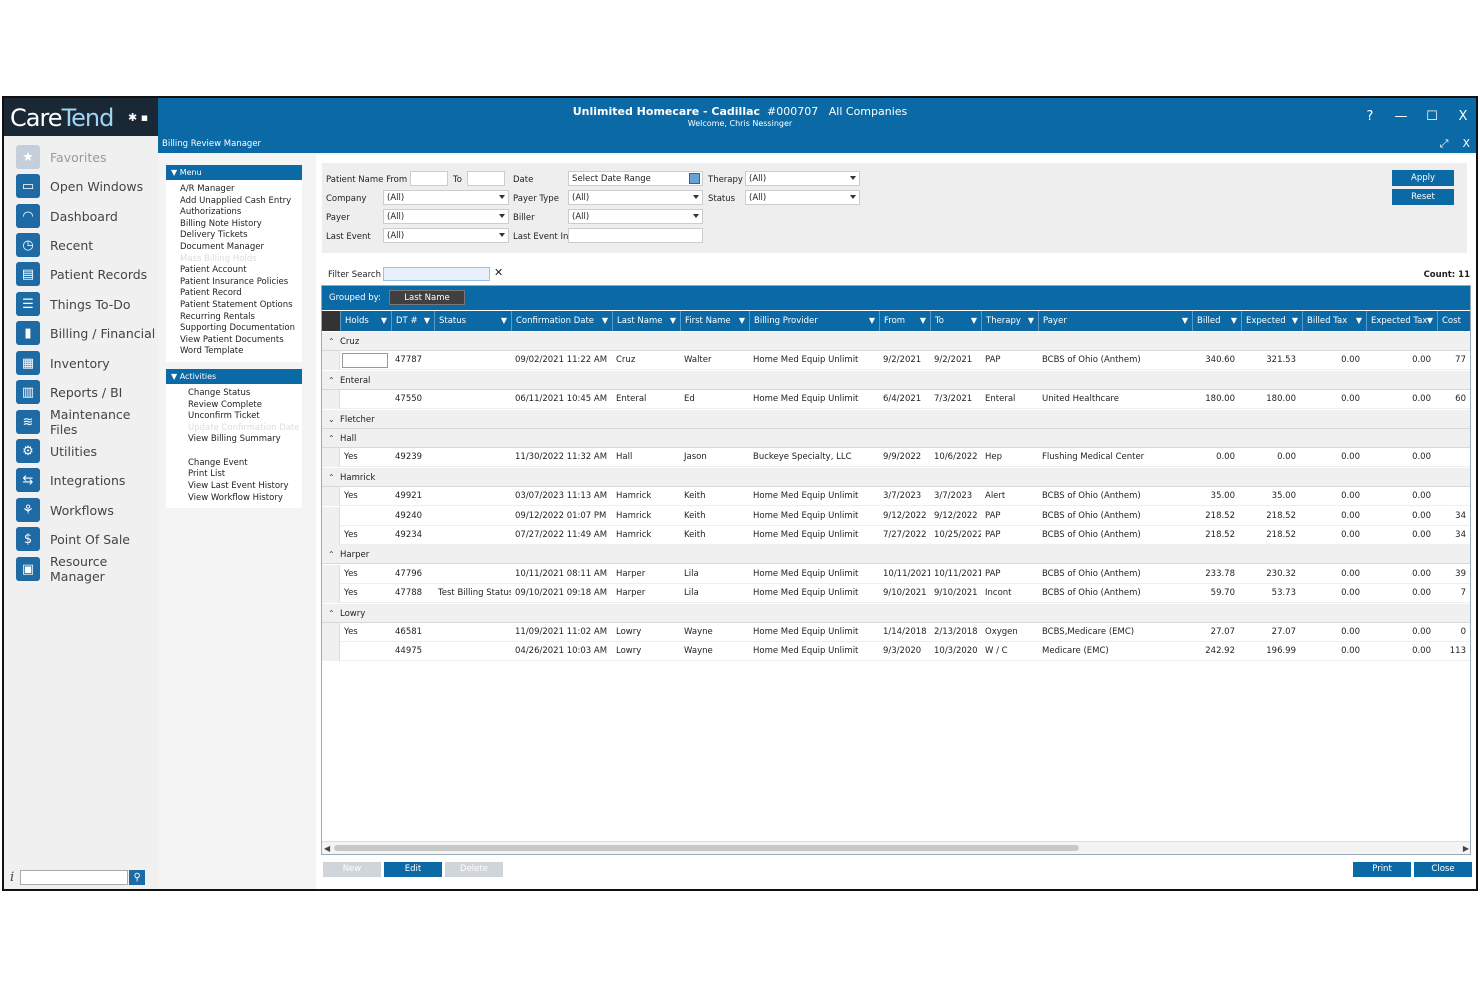  What do you see at coordinates (85, 333) in the screenshot?
I see `sidebar-item-billing-financial: ▮ Billing / Financial` at bounding box center [85, 333].